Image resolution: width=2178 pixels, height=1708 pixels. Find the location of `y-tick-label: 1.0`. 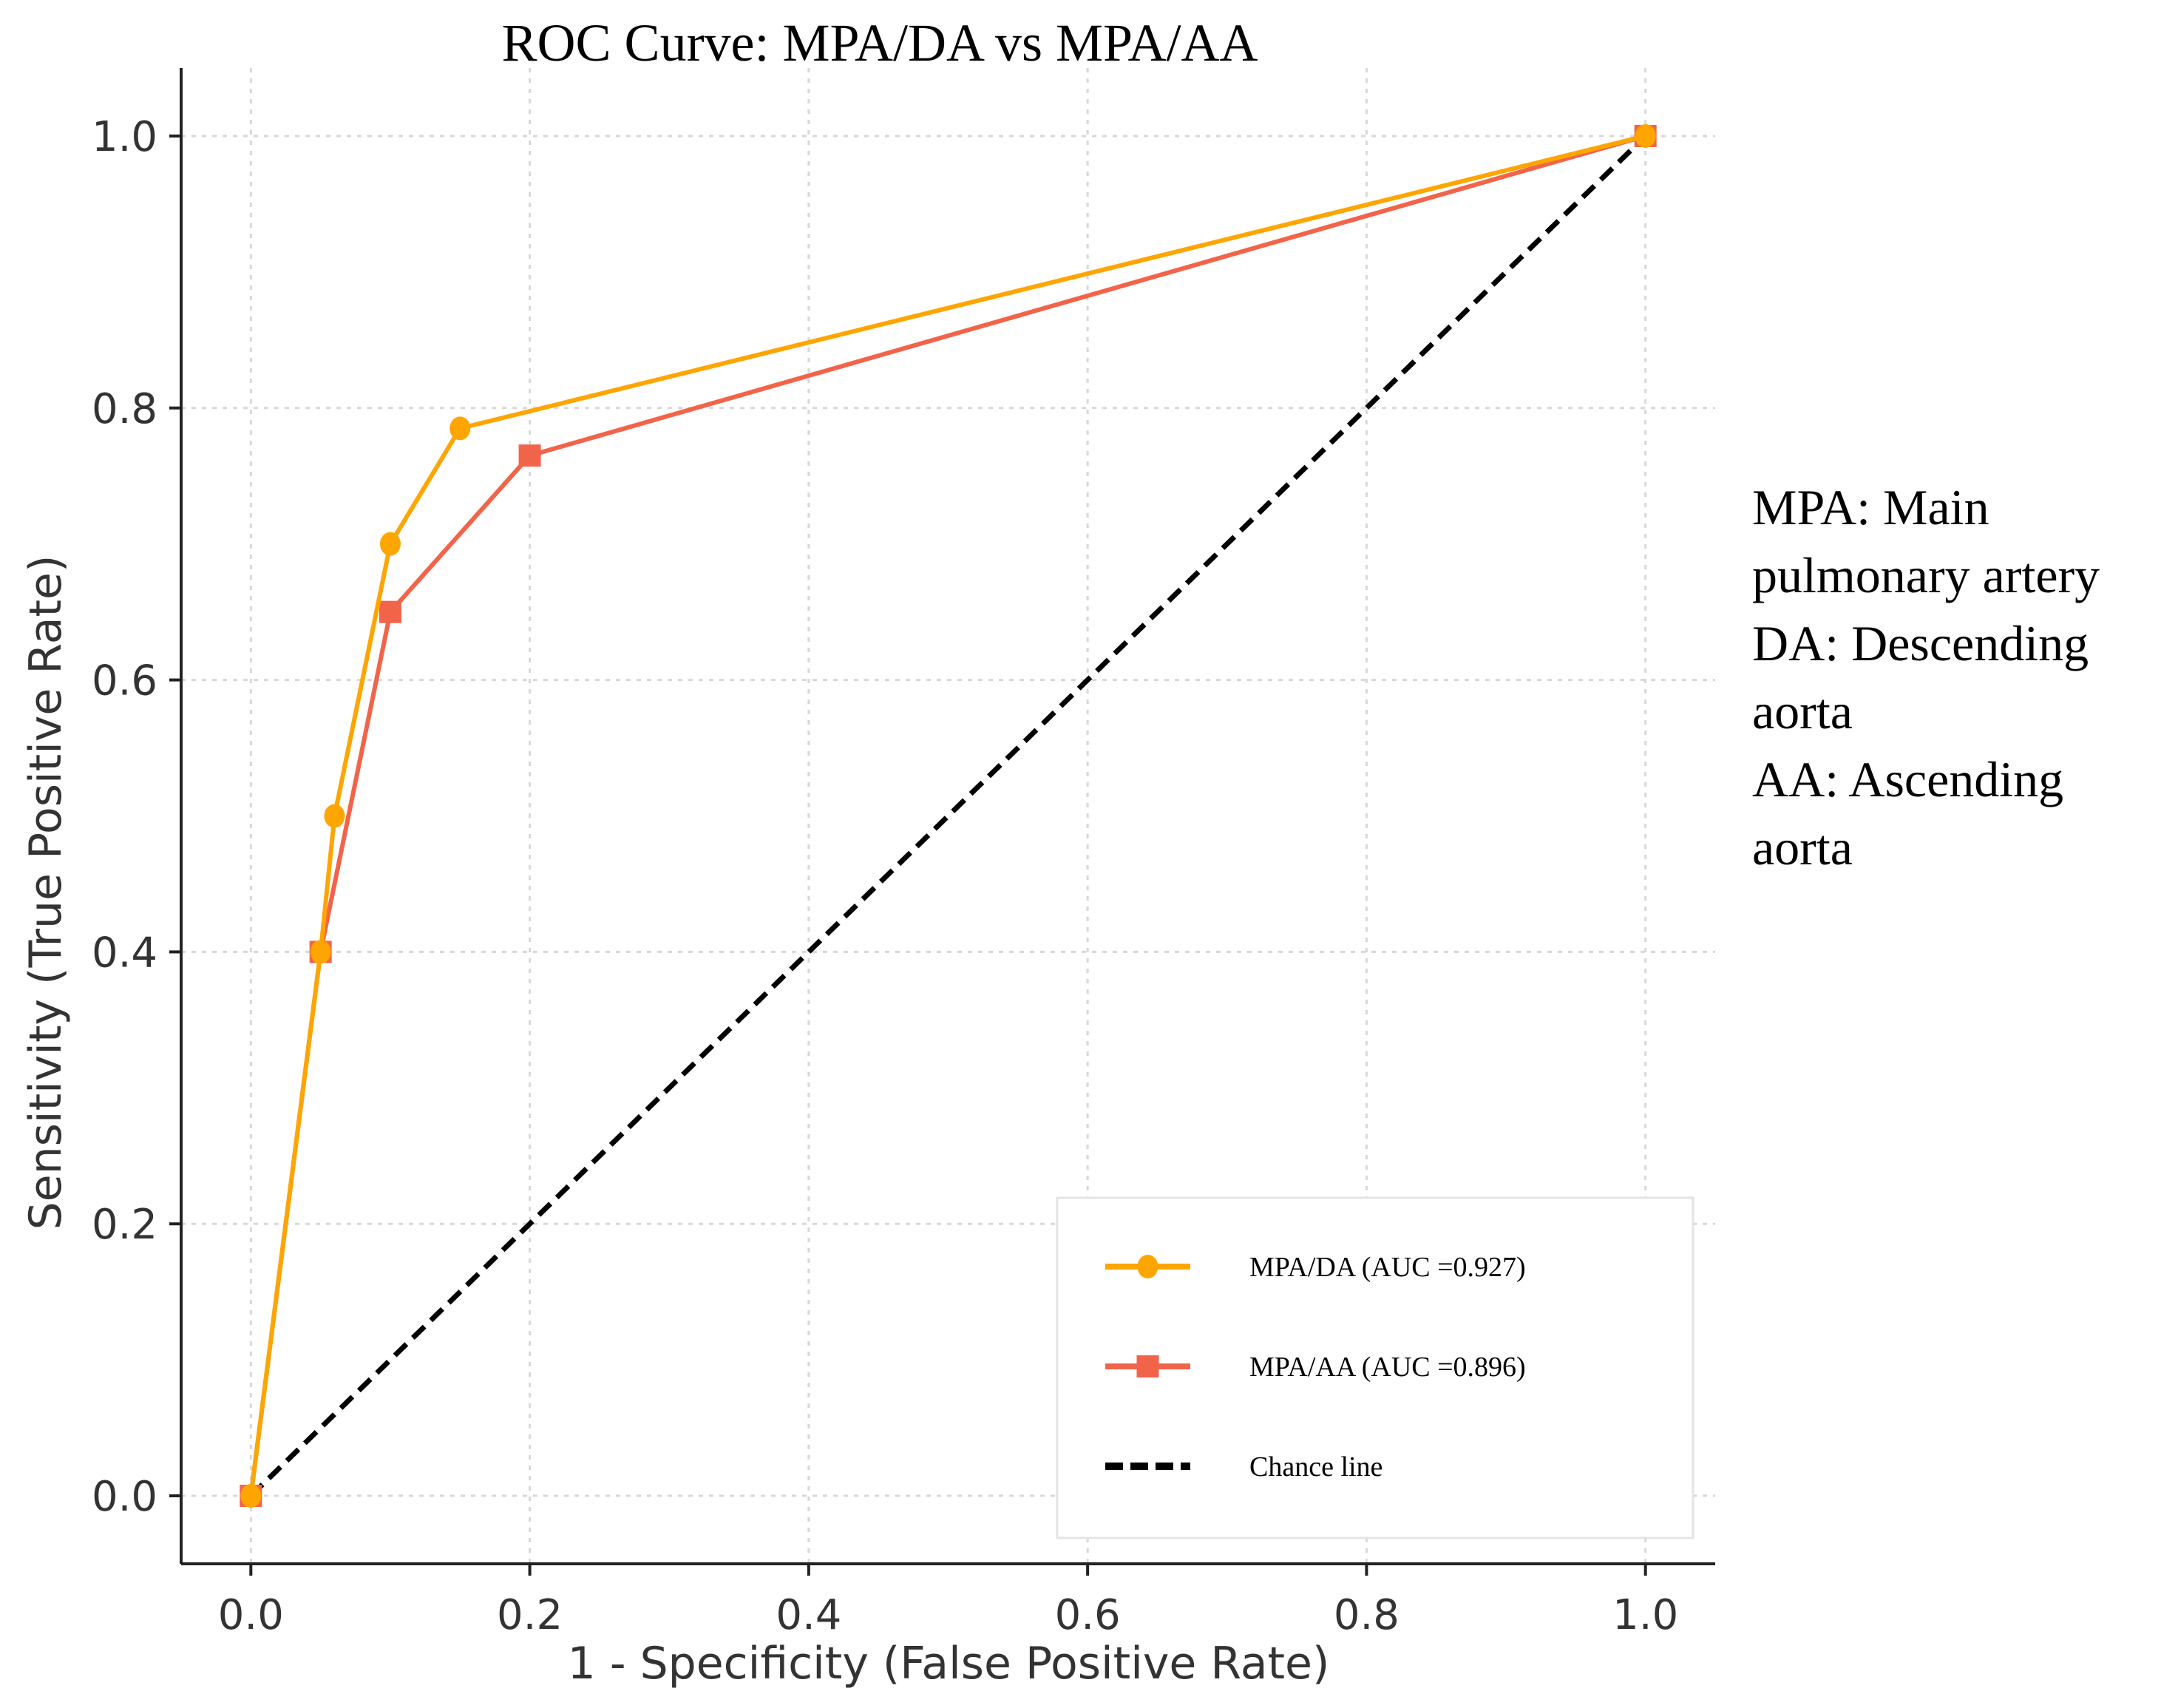

y-tick-label: 1.0 is located at coordinates (124, 137).